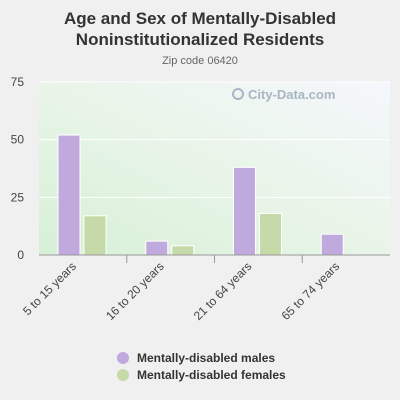  I want to click on legend-item-males: Mentally-disabled males, so click(201, 358).